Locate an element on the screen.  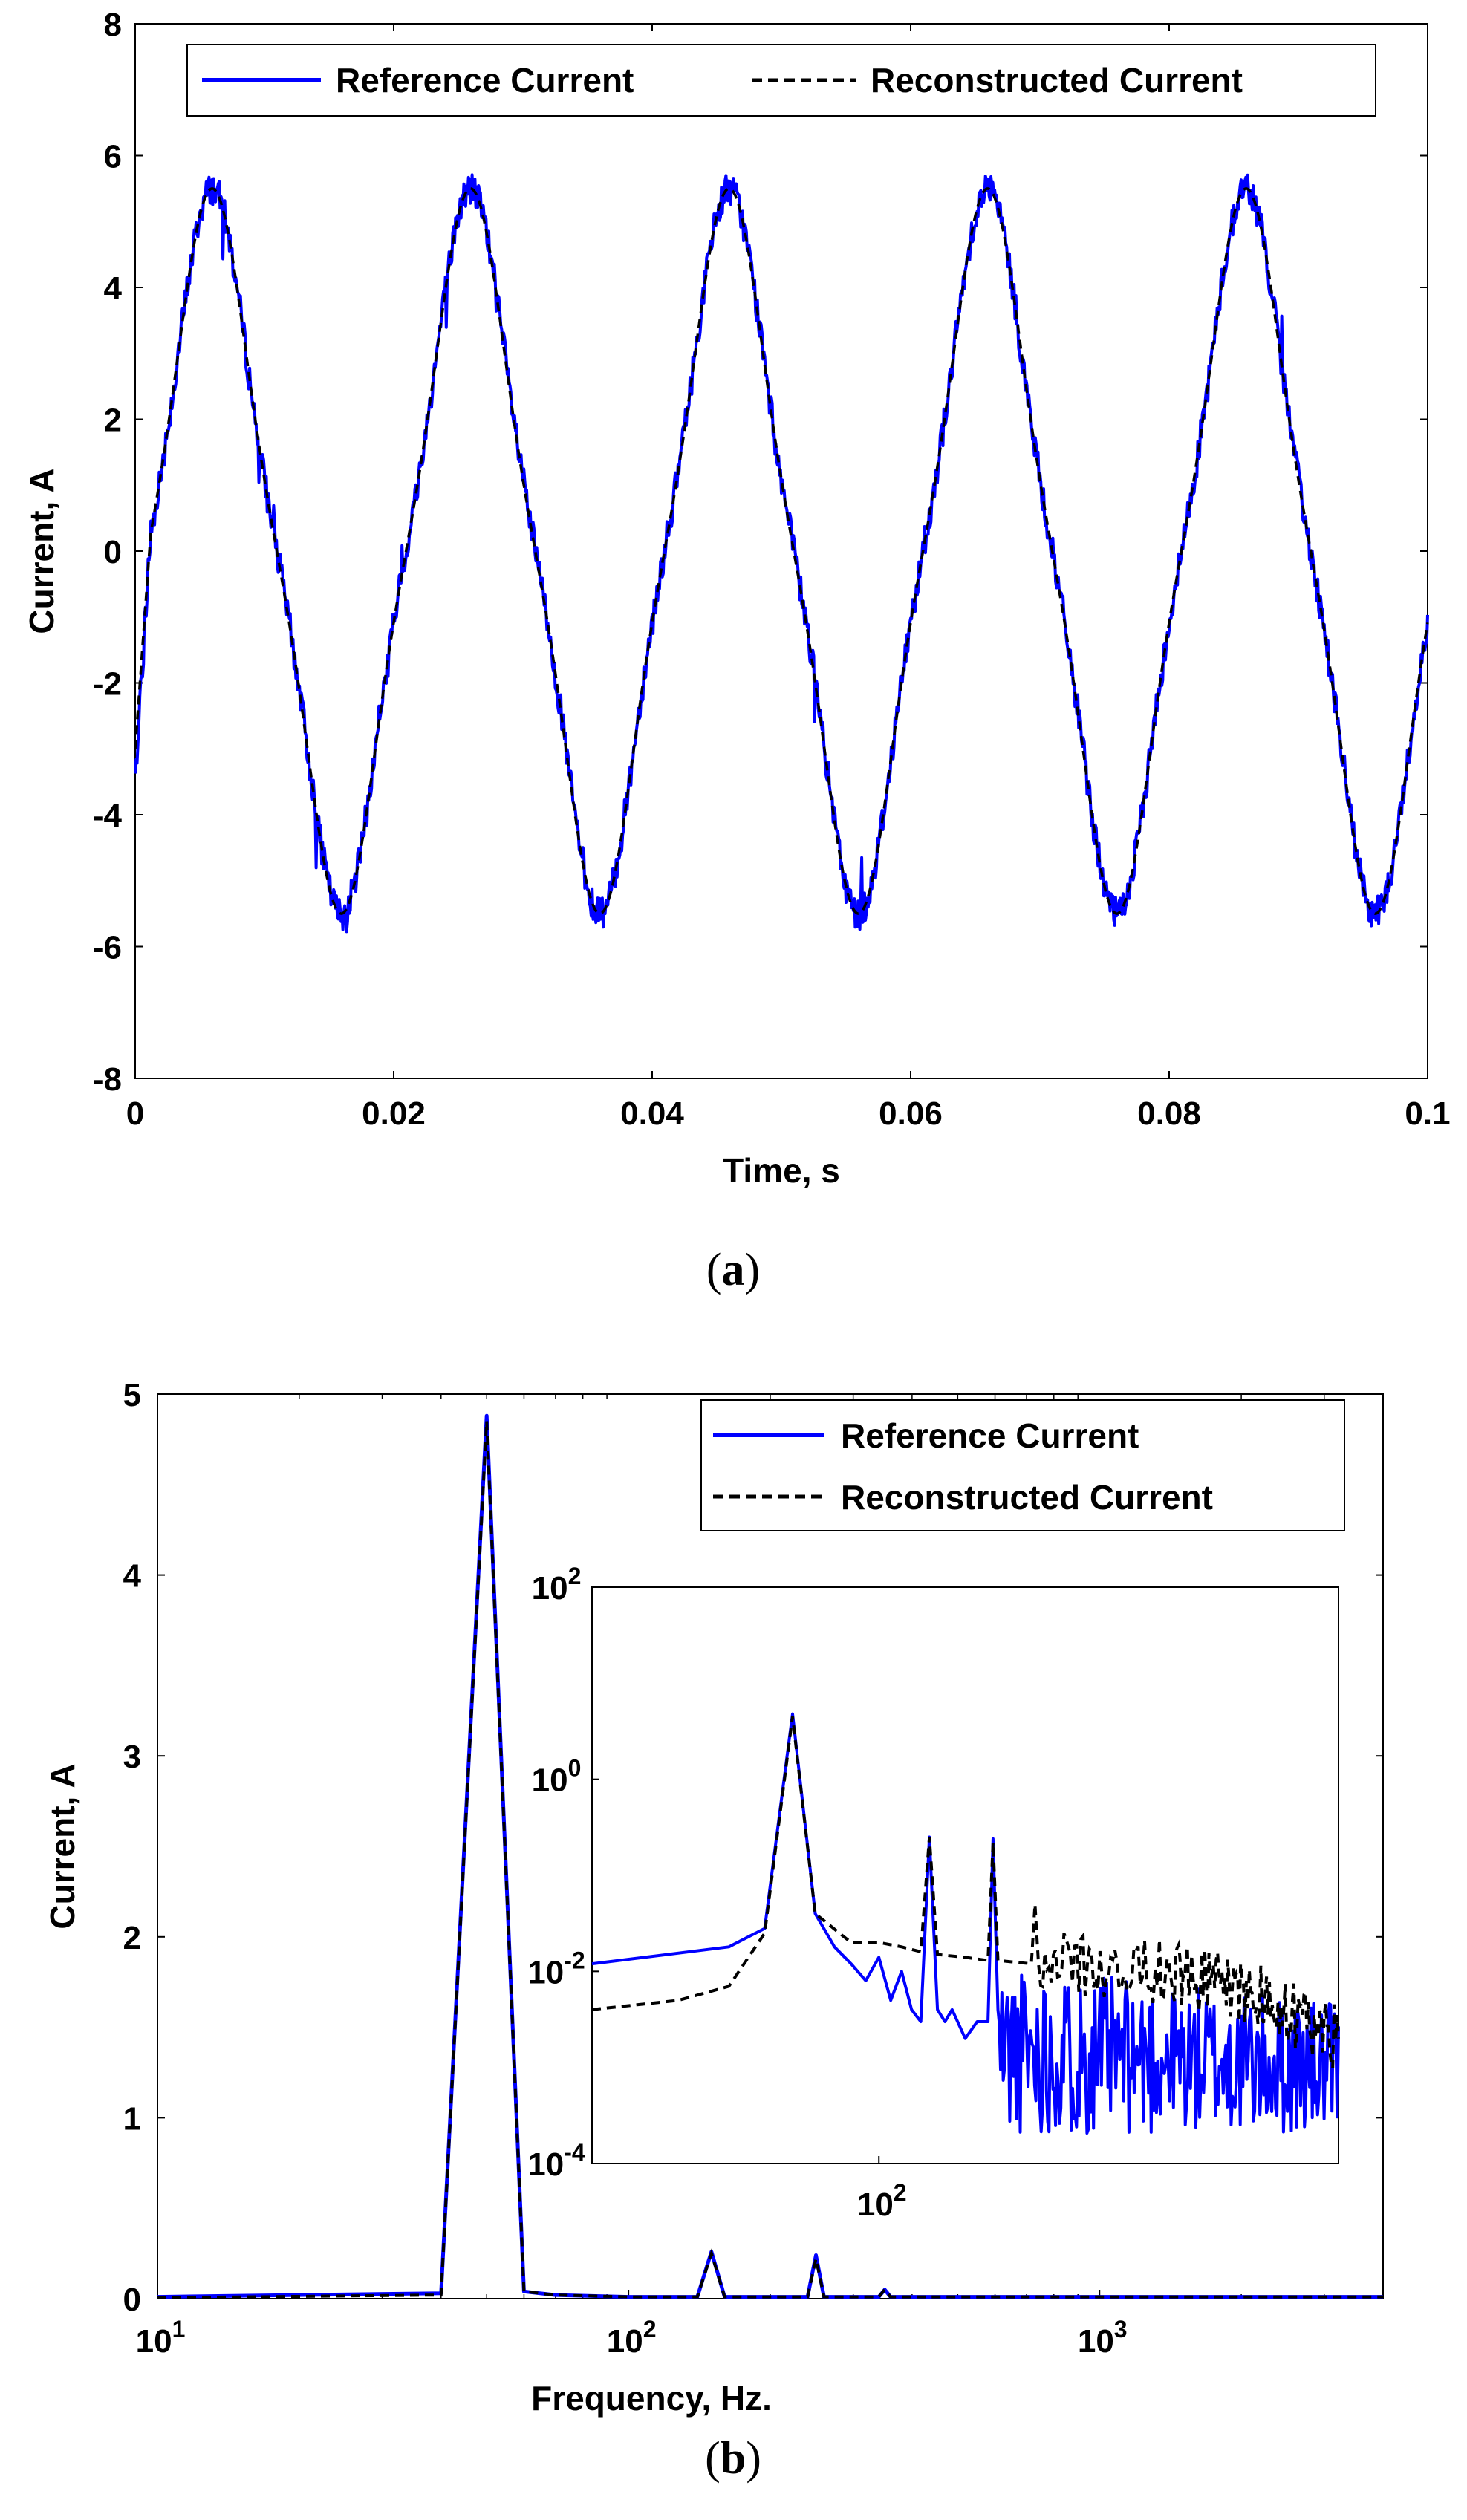
x-tick-label: 10¹ is located at coordinates (161, 2338).